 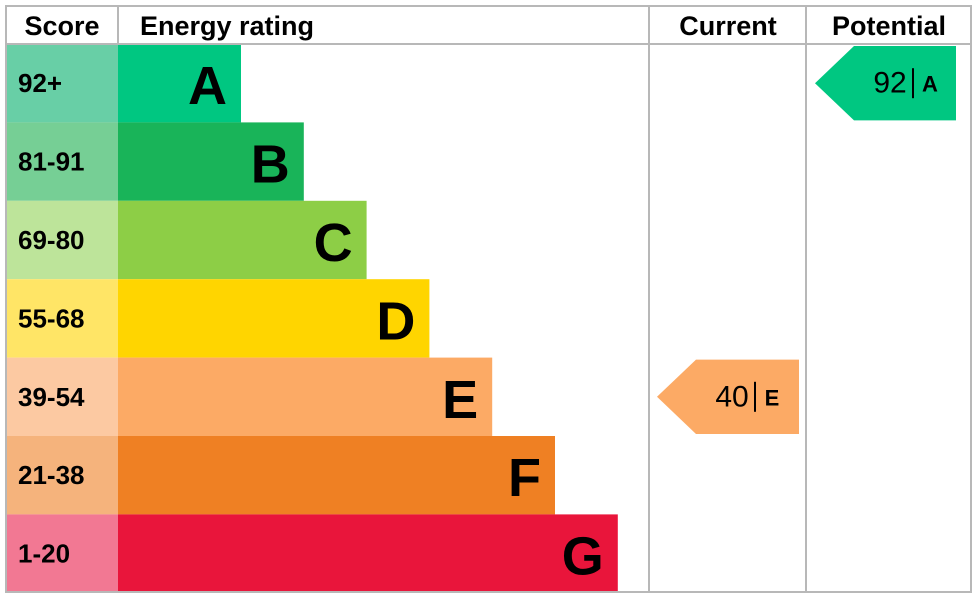 I want to click on arrow-letter: E, so click(x=772, y=397).